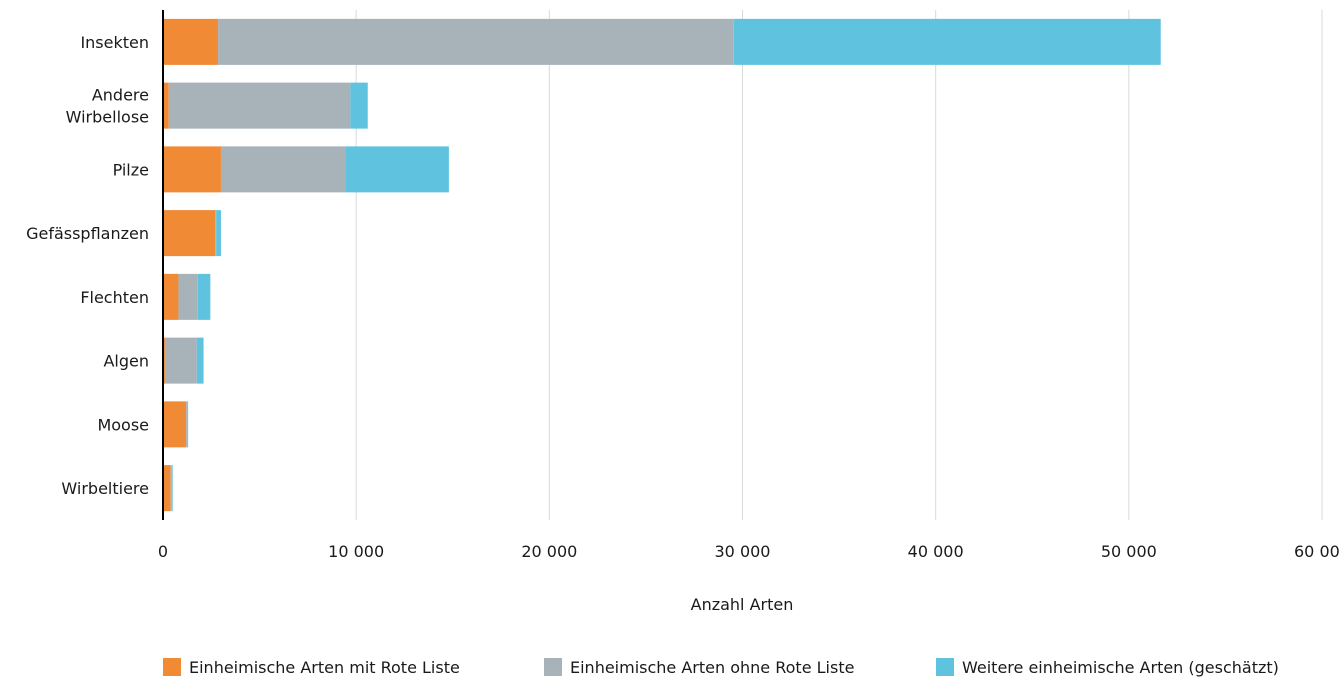 This screenshot has height=682, width=1340. I want to click on x-tick-label: 10 000, so click(356, 551).